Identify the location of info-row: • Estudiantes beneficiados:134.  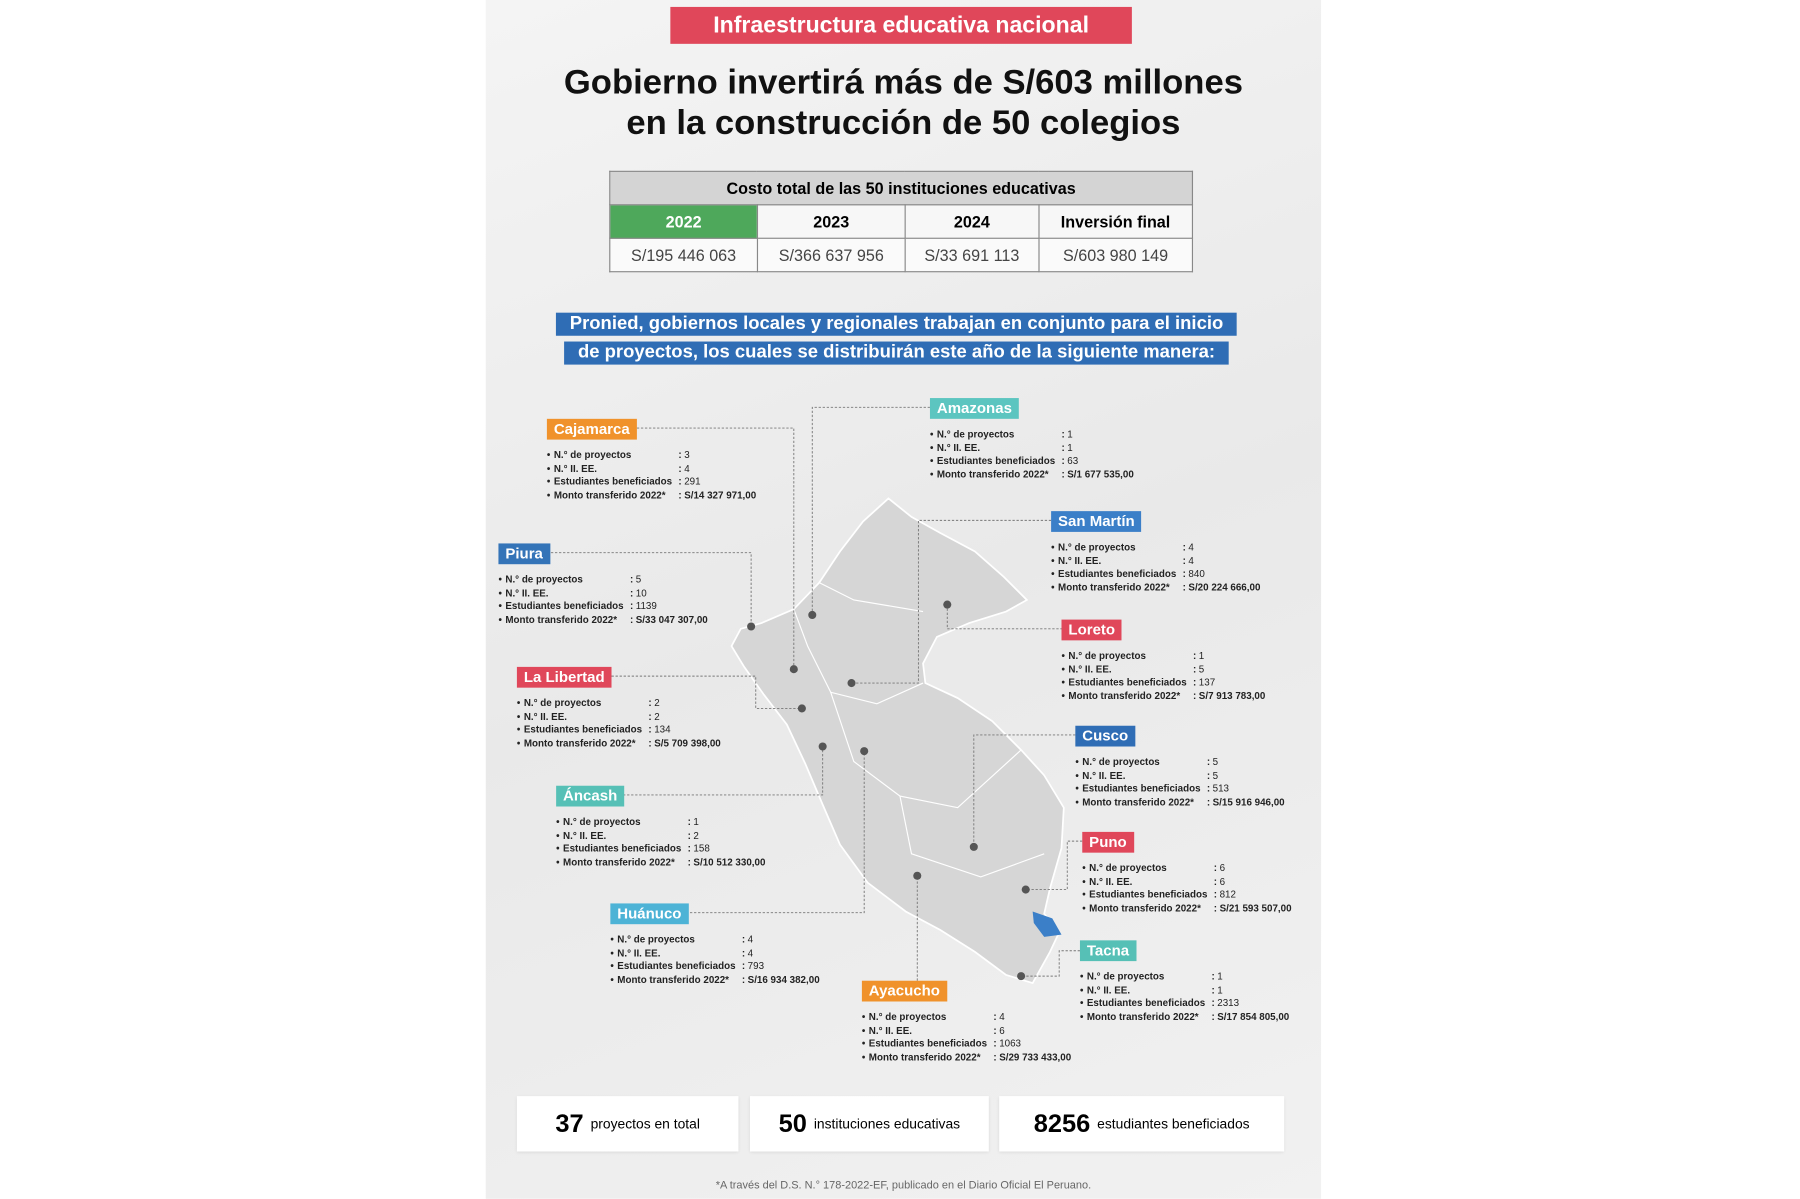
(655, 729).